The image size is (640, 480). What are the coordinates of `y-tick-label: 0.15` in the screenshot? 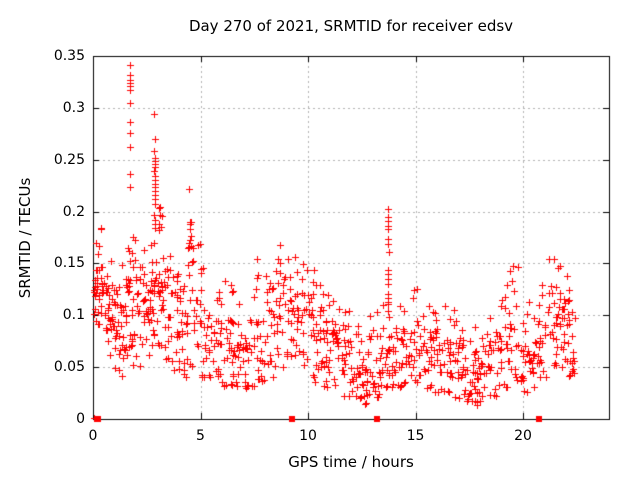 It's located at (69, 263).